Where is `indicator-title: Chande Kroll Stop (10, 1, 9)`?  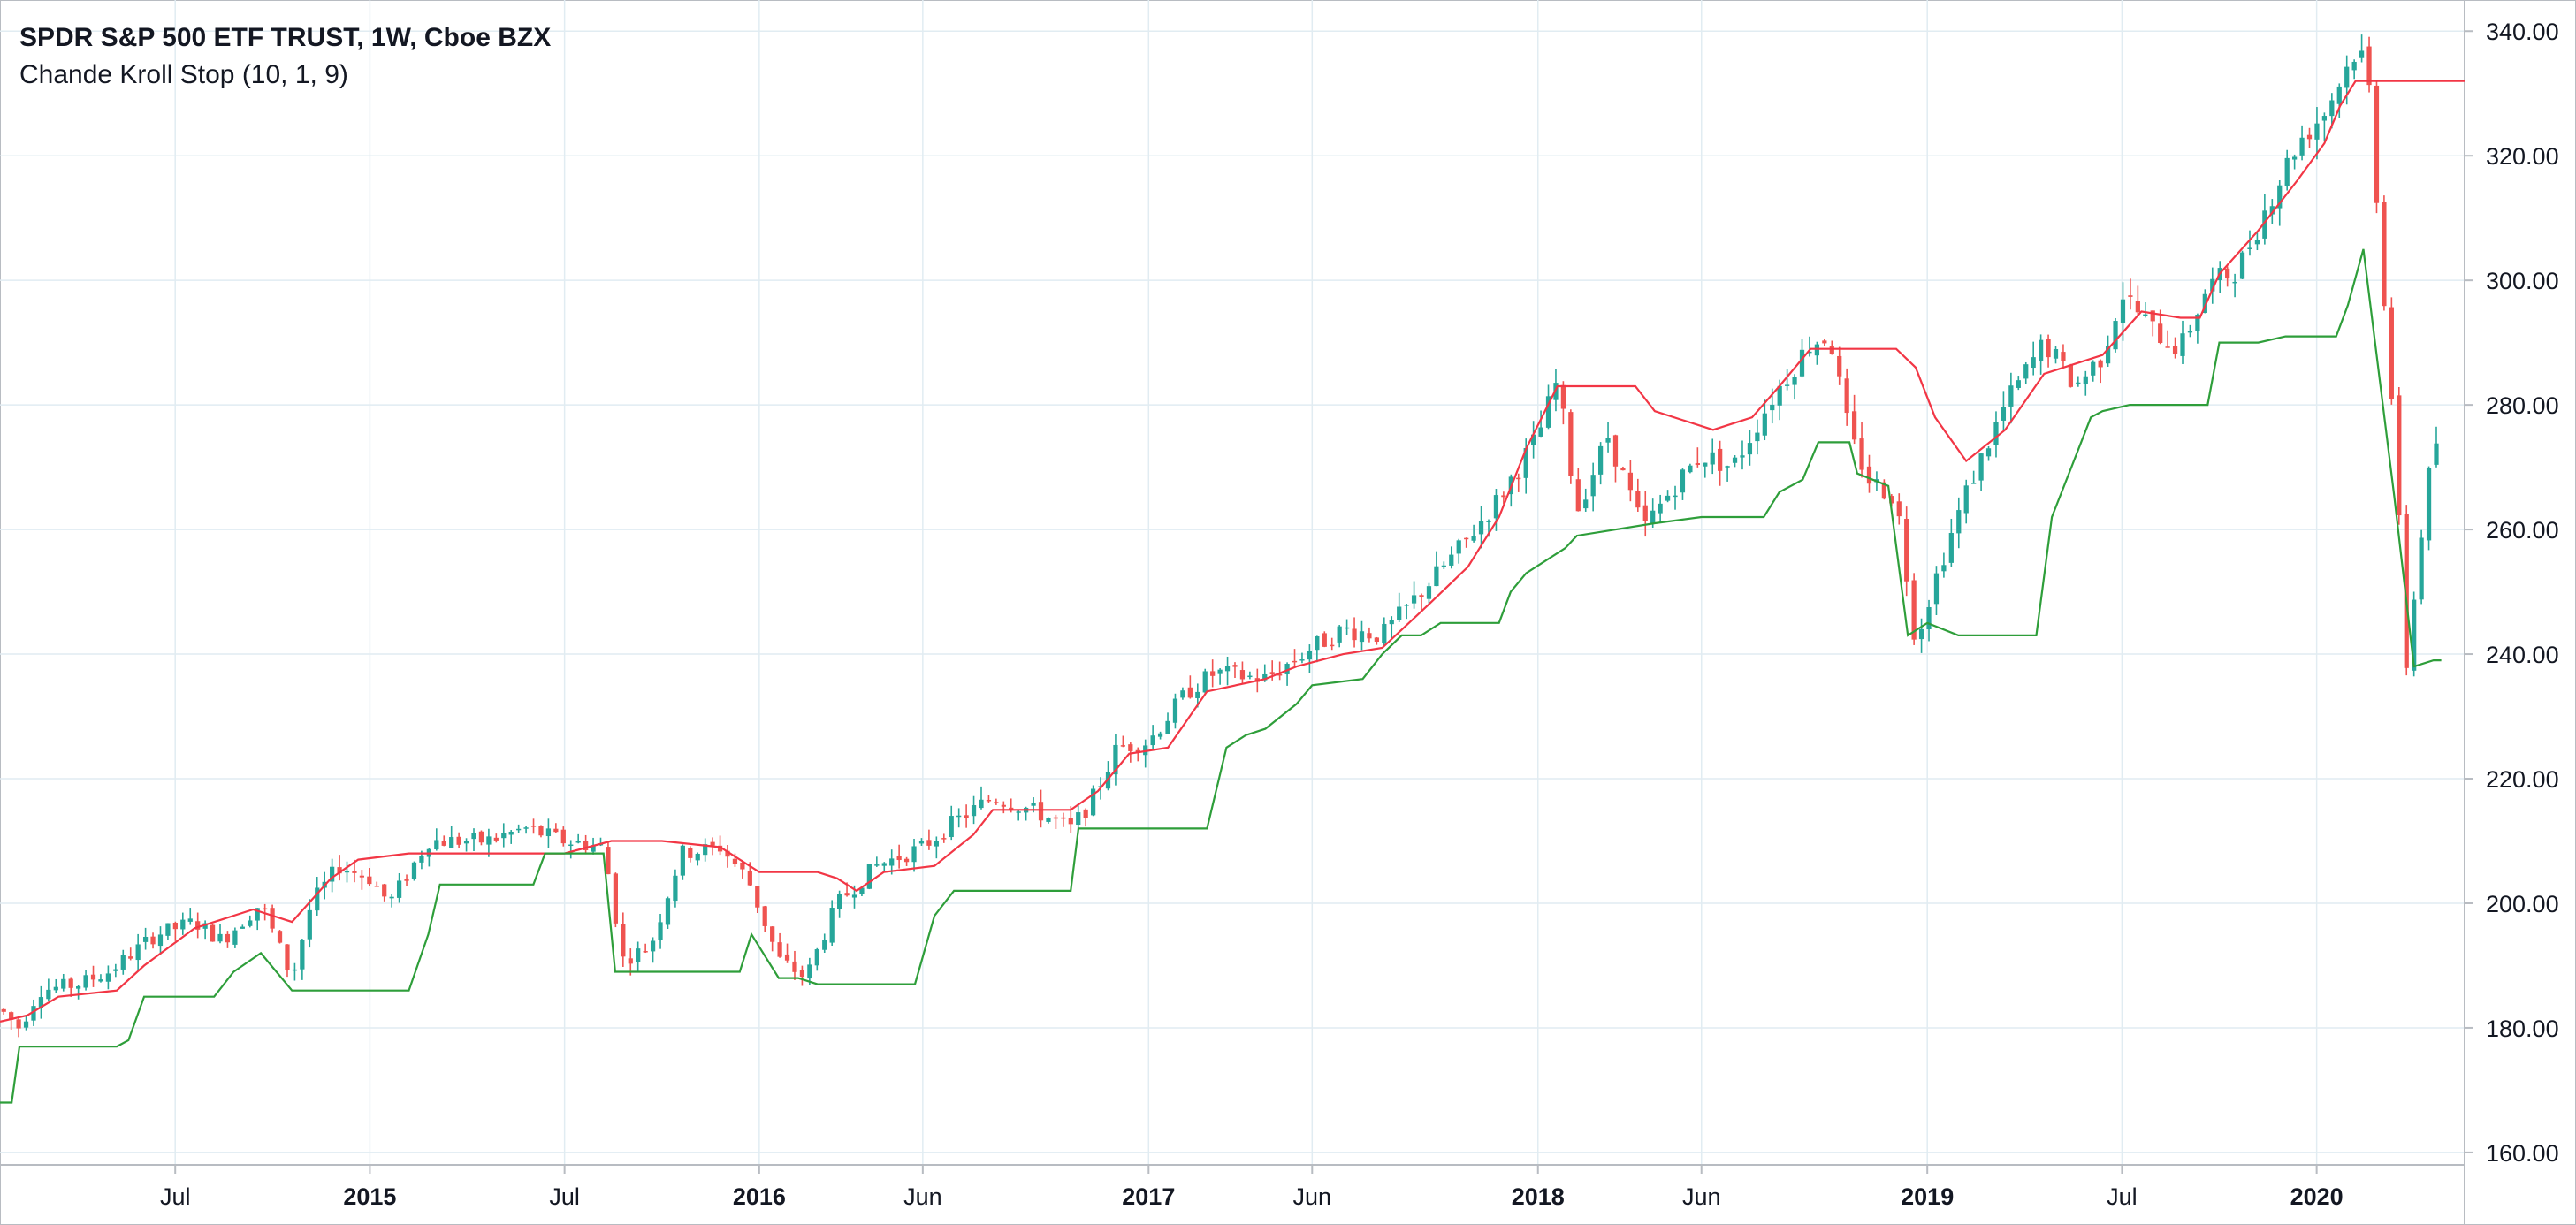 indicator-title: Chande Kroll Stop (10, 1, 9) is located at coordinates (183, 74).